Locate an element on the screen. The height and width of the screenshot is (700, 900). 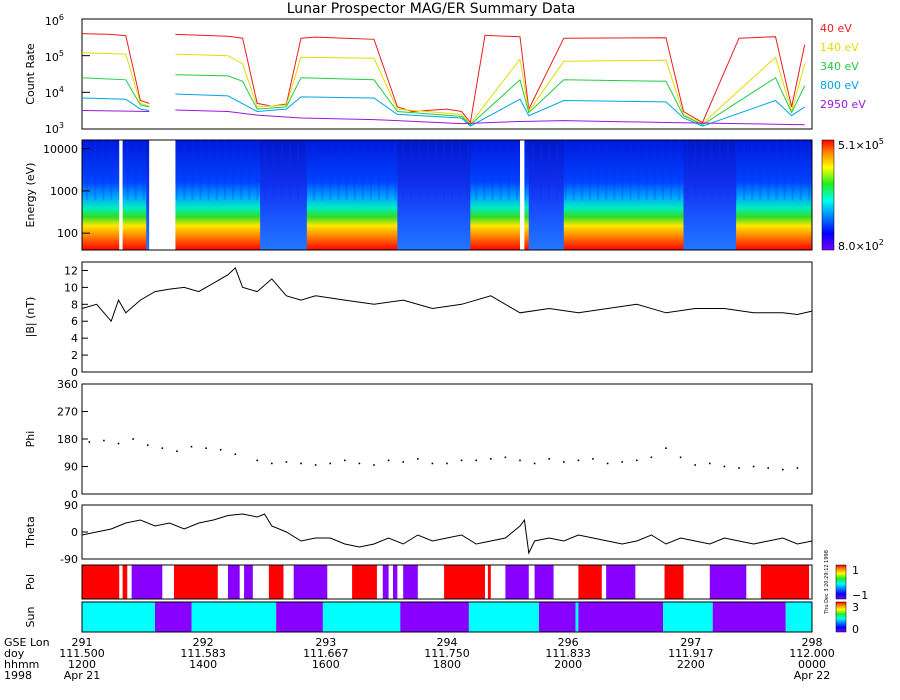
time-tick-0-lon: 291 is located at coordinates (82, 642).